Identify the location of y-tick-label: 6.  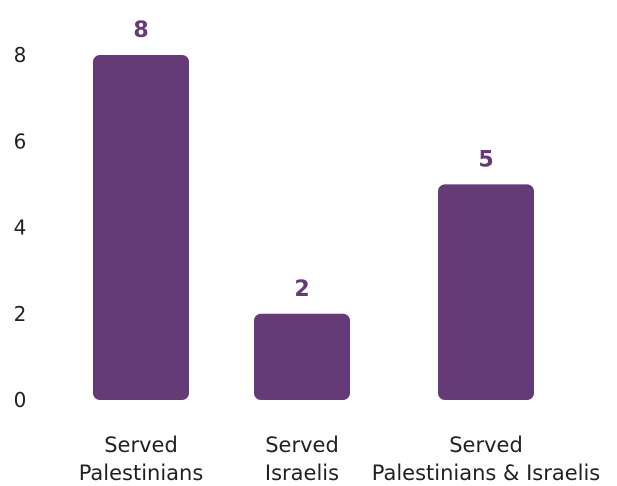
(20, 141).